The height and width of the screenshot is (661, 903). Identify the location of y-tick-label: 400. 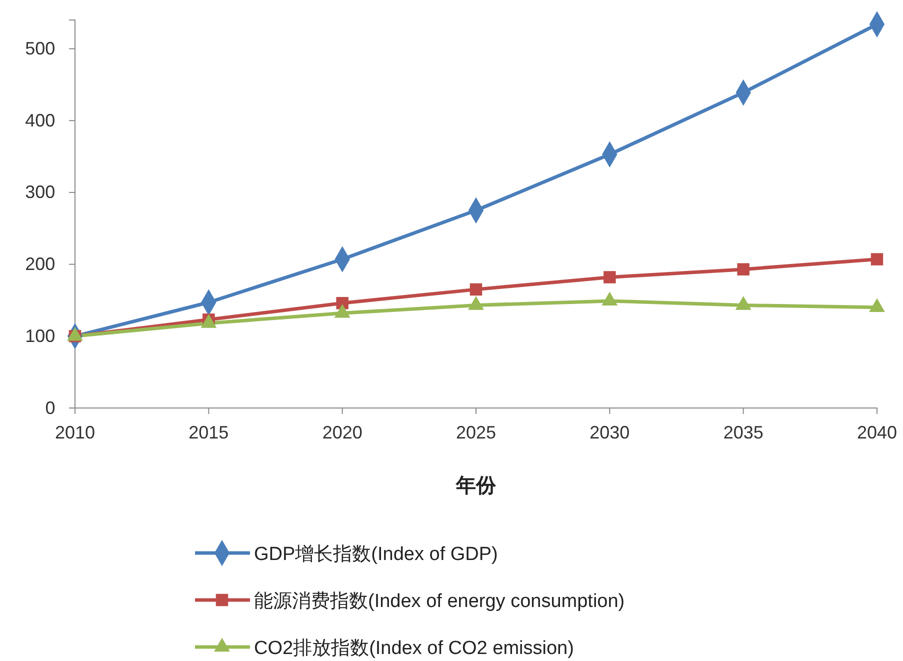
(40, 120).